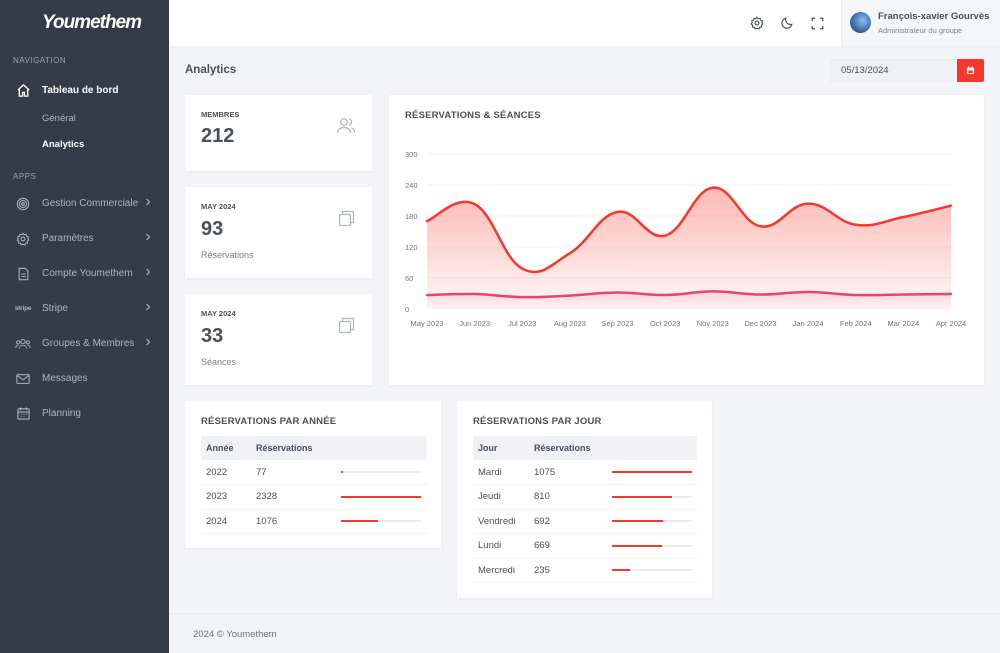 The height and width of the screenshot is (653, 1000). I want to click on row-value: 2328, so click(293, 497).